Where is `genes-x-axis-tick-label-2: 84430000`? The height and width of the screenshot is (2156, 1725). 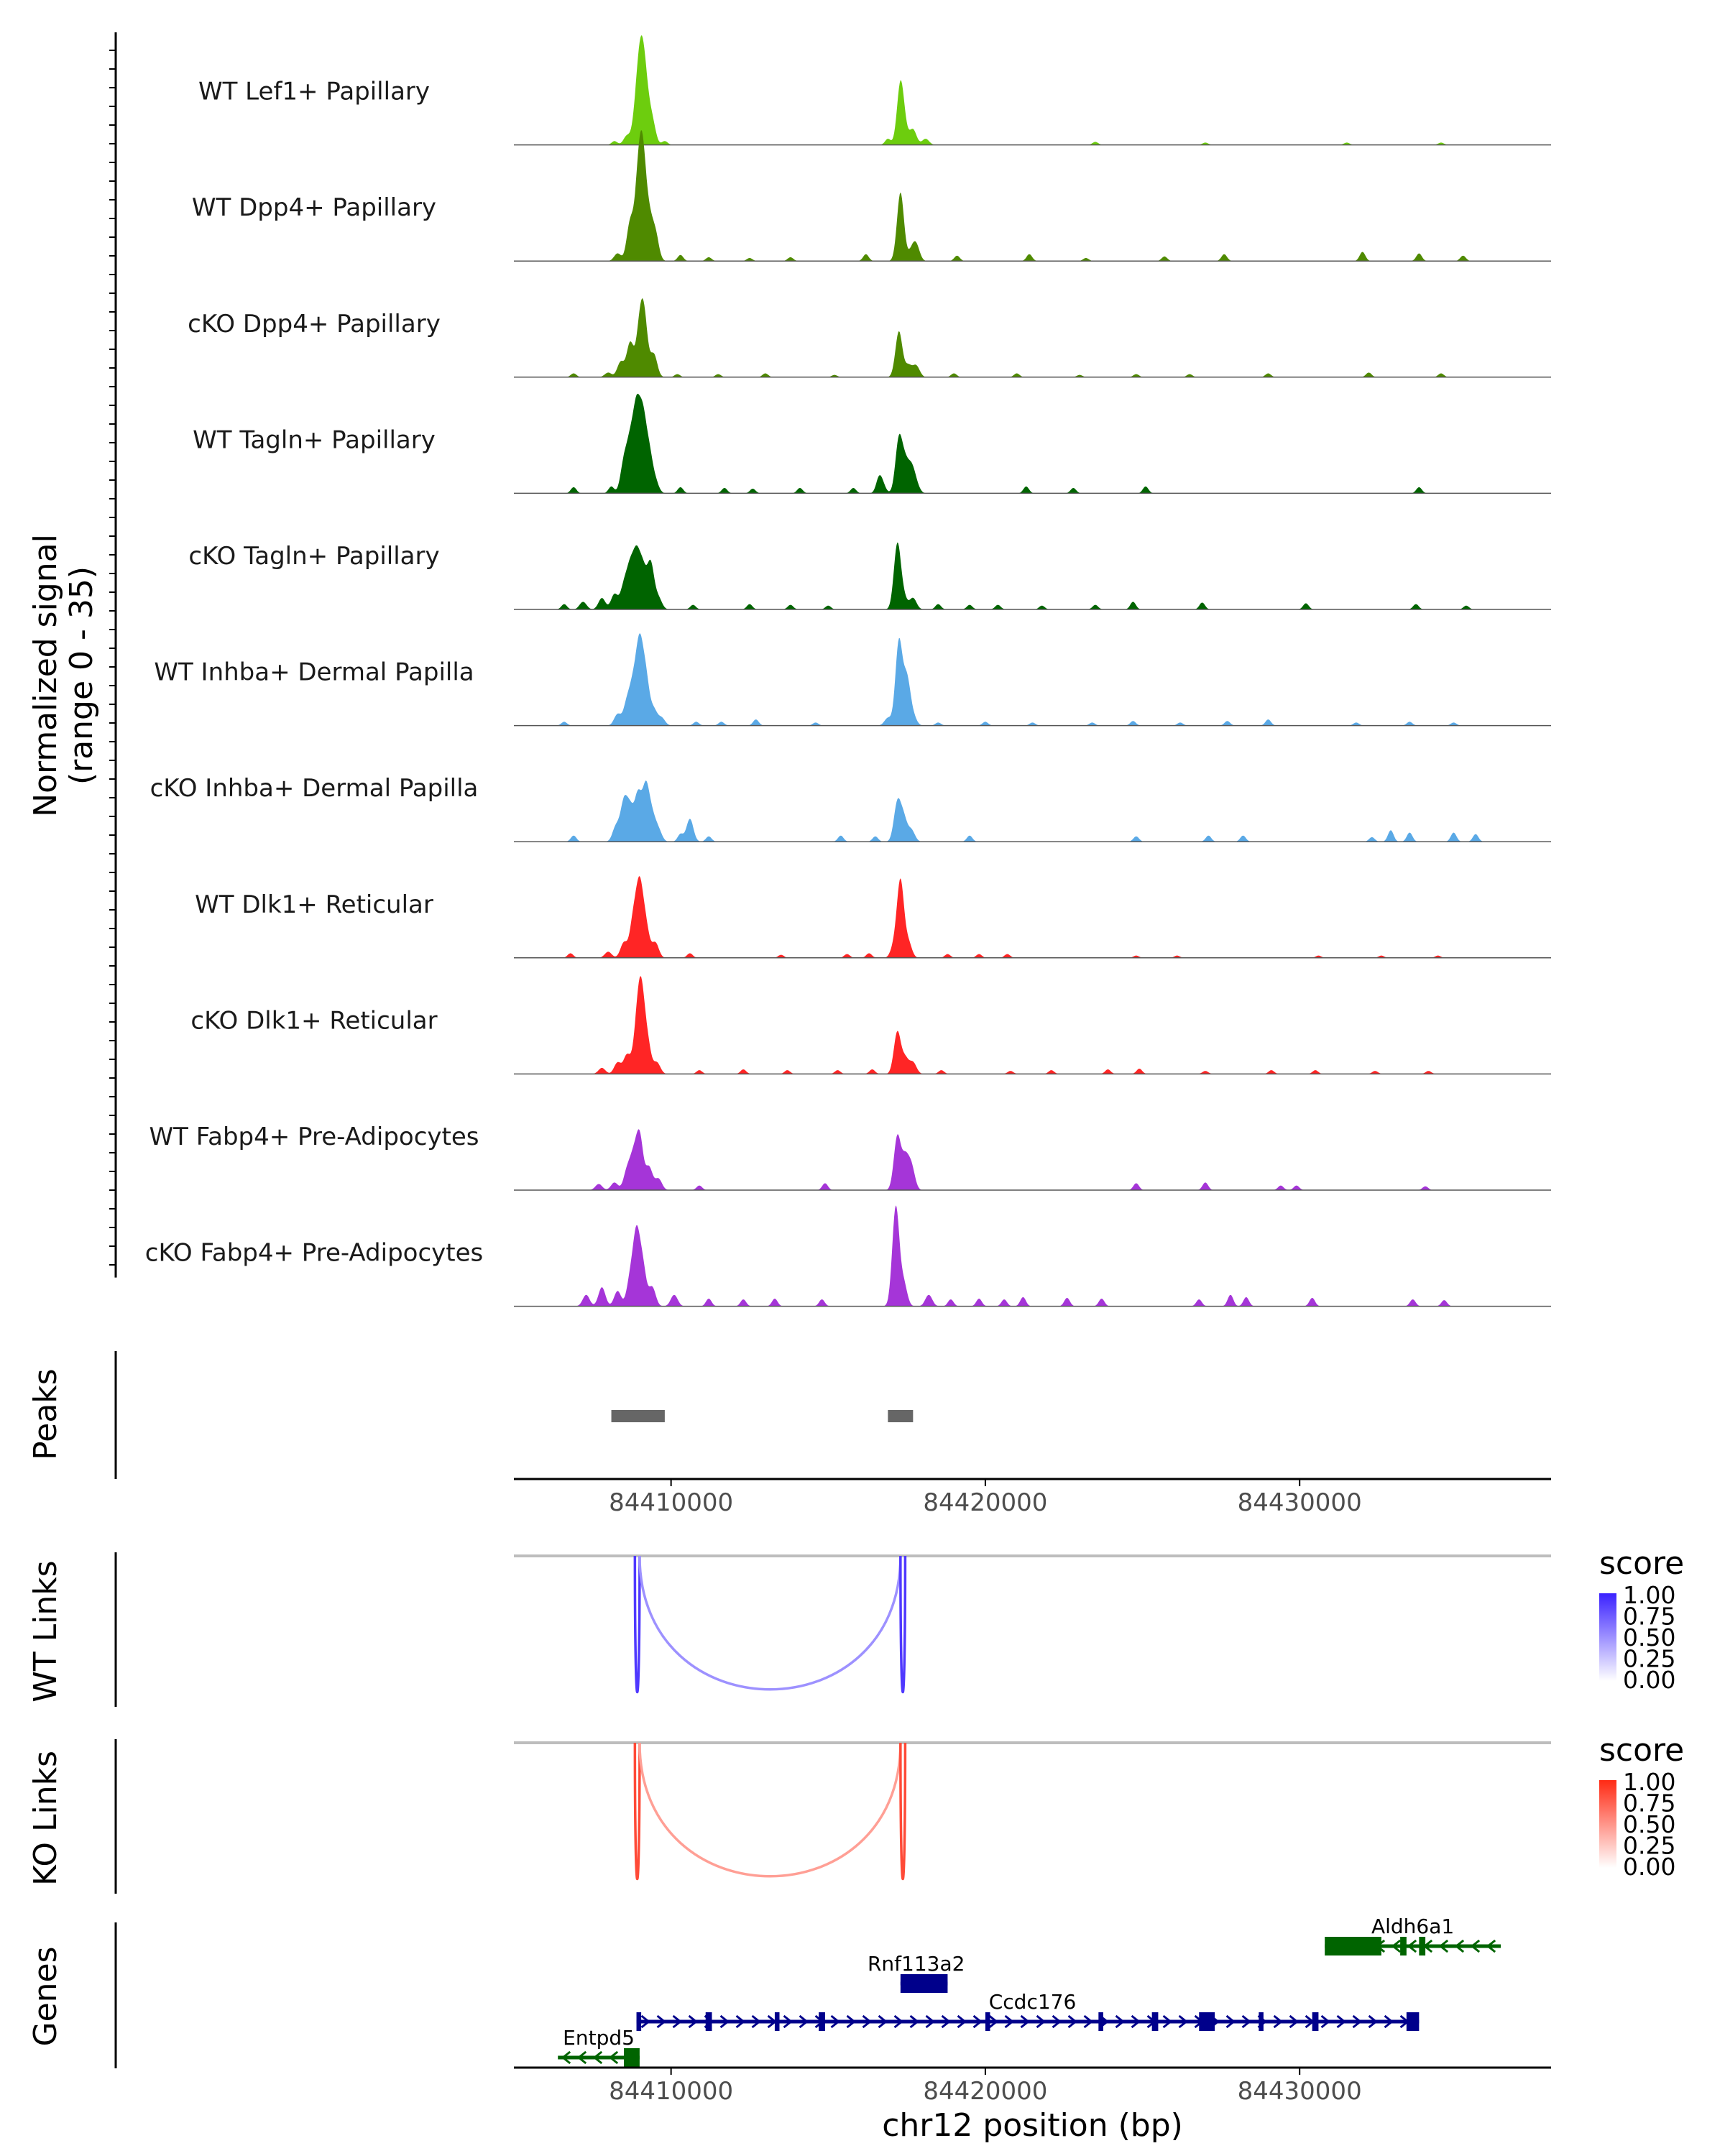
genes-x-axis-tick-label-2: 84430000 is located at coordinates (1300, 2091).